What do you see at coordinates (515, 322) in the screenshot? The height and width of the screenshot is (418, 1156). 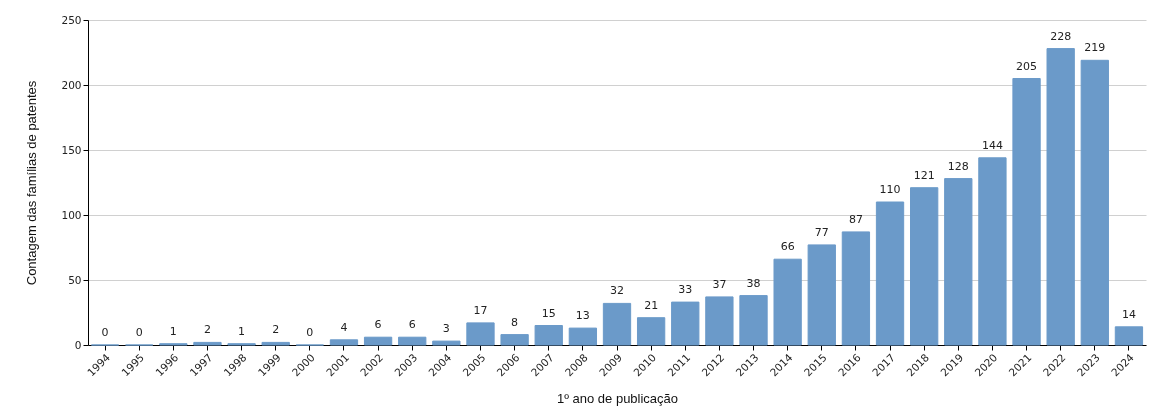 I see `data-label: 8` at bounding box center [515, 322].